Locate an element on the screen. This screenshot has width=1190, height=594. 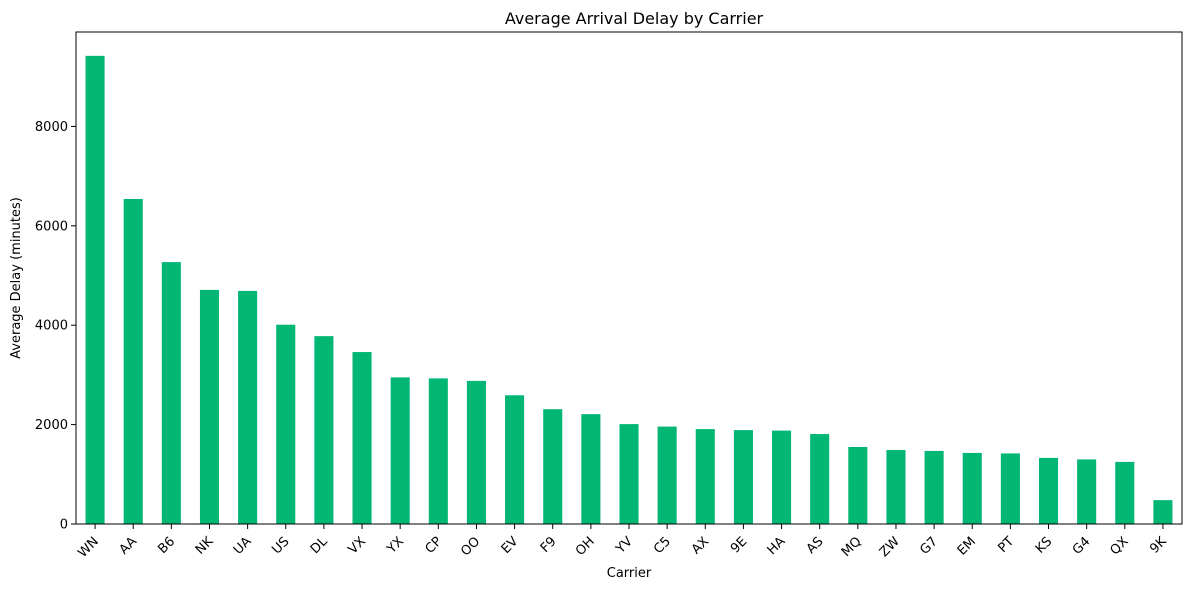
bar-US is located at coordinates (286, 424).